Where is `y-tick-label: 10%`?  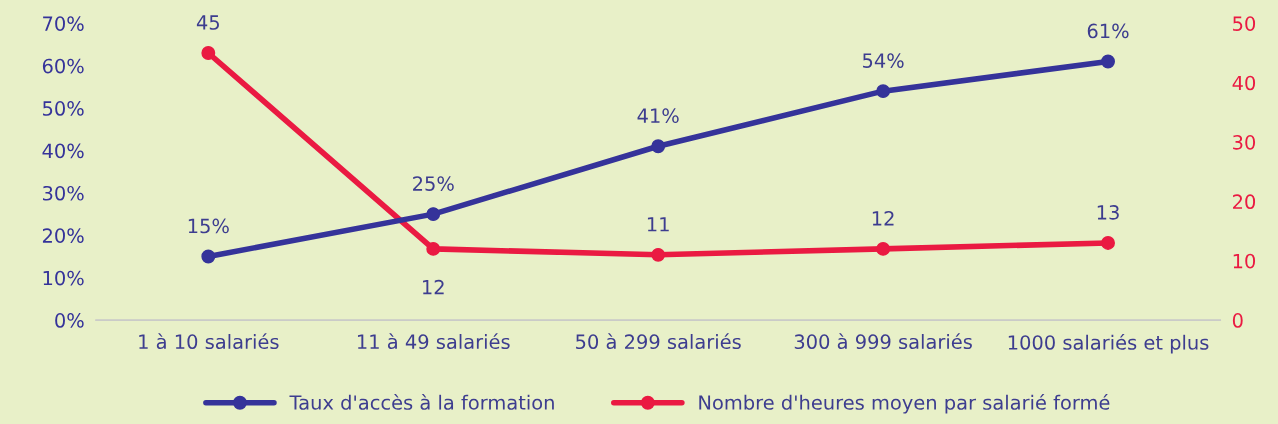 y-tick-label: 10% is located at coordinates (63, 278).